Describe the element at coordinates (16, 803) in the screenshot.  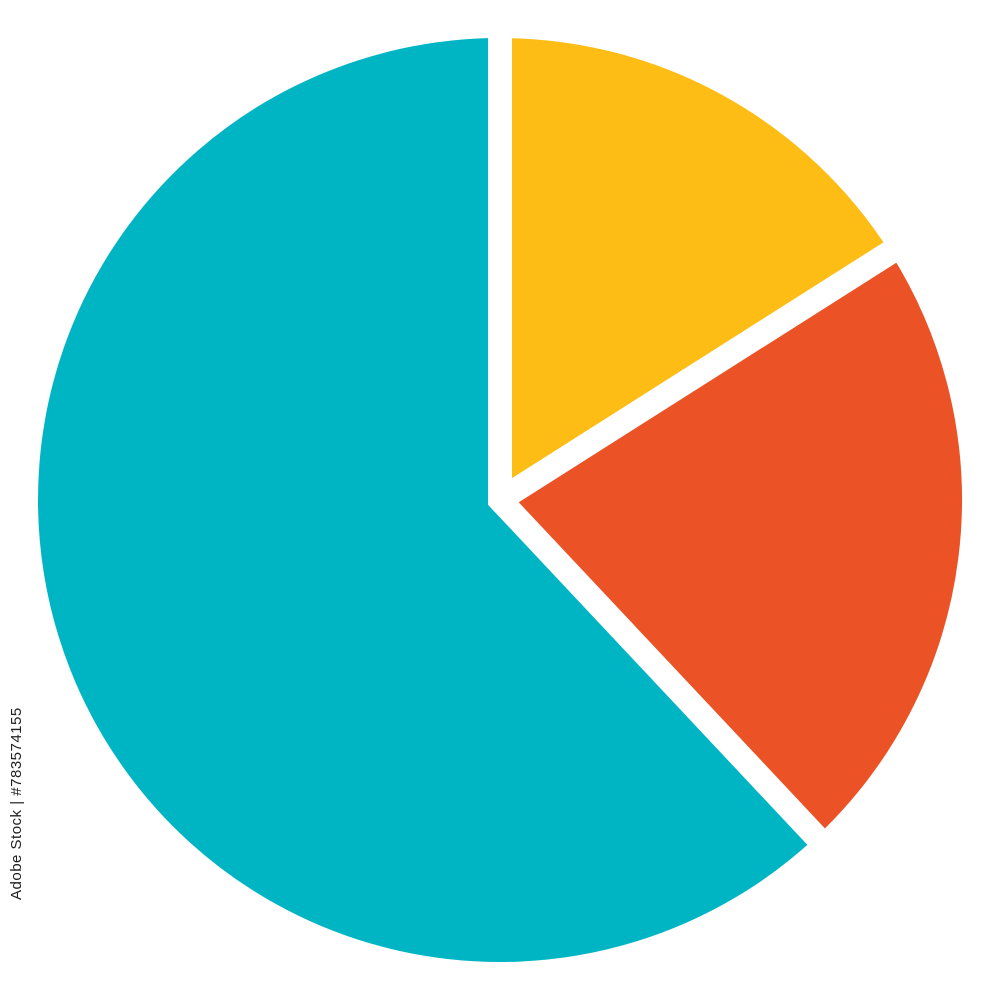
I see `watermark-stock-id: Adobe Stock | #783574155` at that location.